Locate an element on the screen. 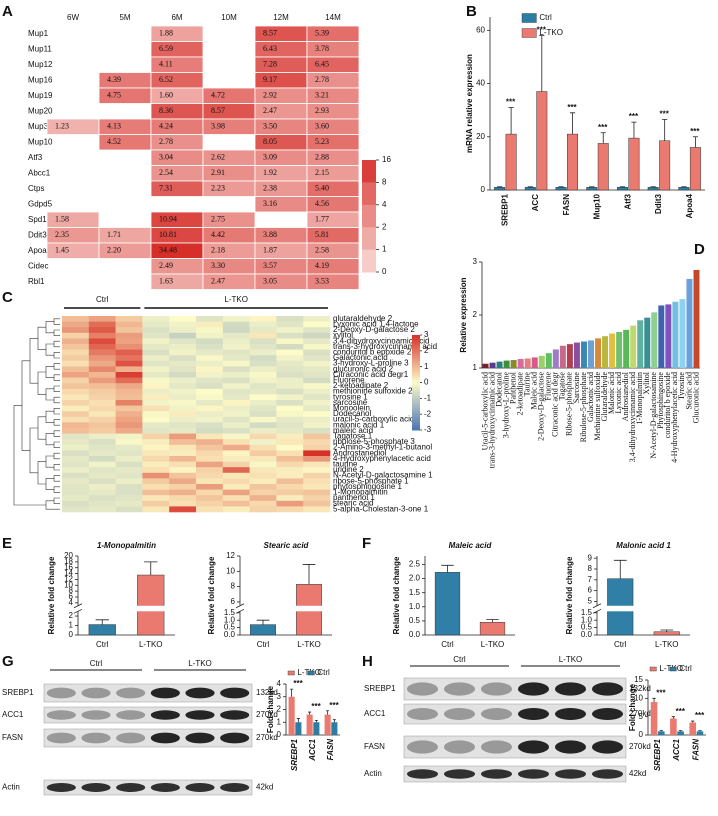  size-label: 42kd is located at coordinates (637, 773).